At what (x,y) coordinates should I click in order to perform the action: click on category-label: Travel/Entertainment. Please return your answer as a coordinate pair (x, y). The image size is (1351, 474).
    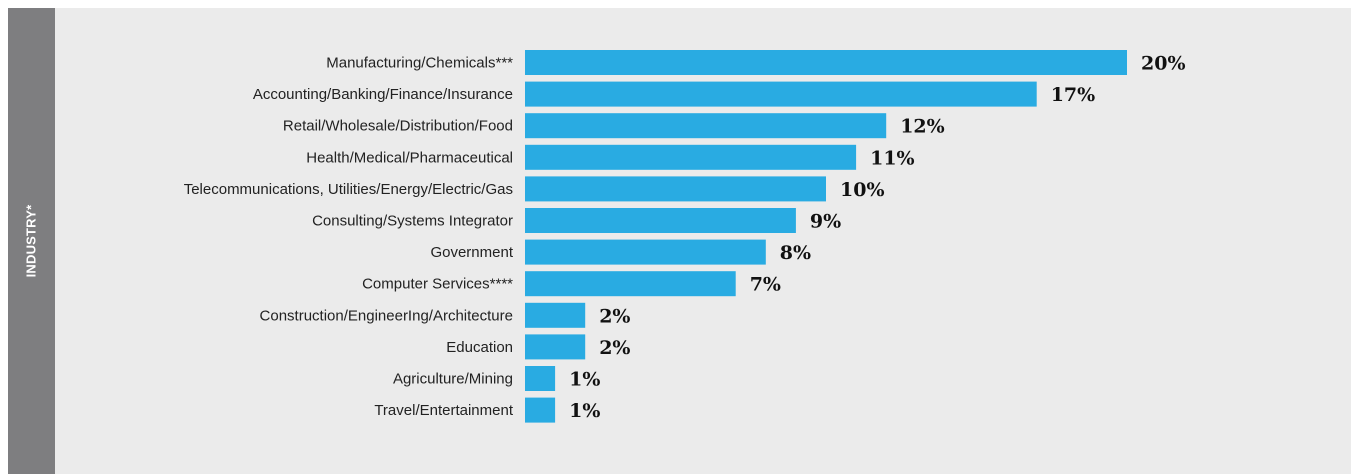
    Looking at the image, I should click on (444, 410).